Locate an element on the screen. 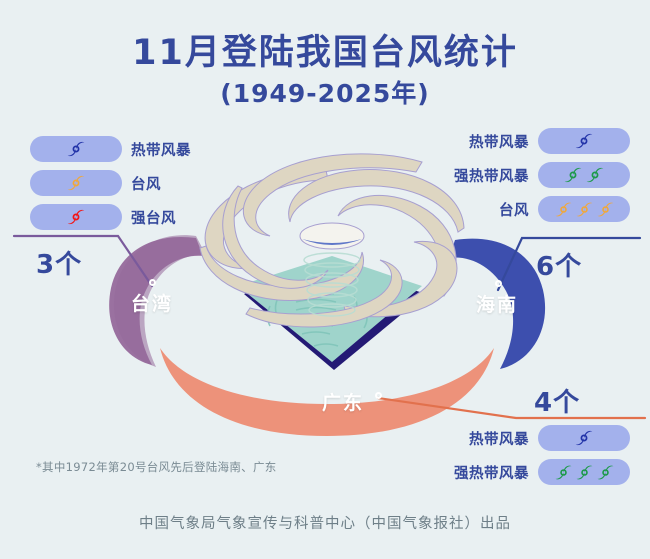 The height and width of the screenshot is (559, 650). taiwan-marker-dot is located at coordinates (152, 282).